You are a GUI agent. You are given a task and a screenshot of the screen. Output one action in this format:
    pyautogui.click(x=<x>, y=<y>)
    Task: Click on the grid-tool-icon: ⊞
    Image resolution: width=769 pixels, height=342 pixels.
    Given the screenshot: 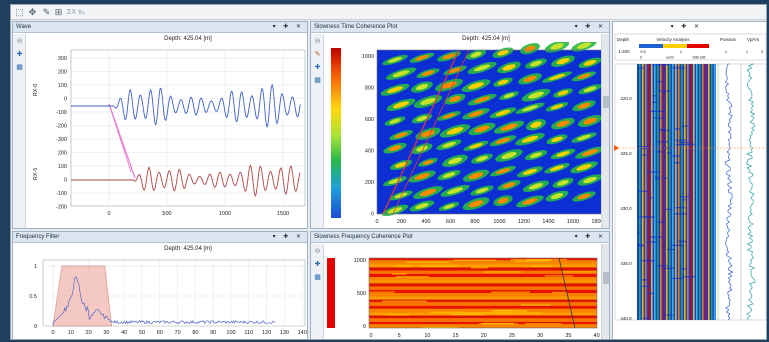 What is the action you would take?
    pyautogui.click(x=58, y=12)
    